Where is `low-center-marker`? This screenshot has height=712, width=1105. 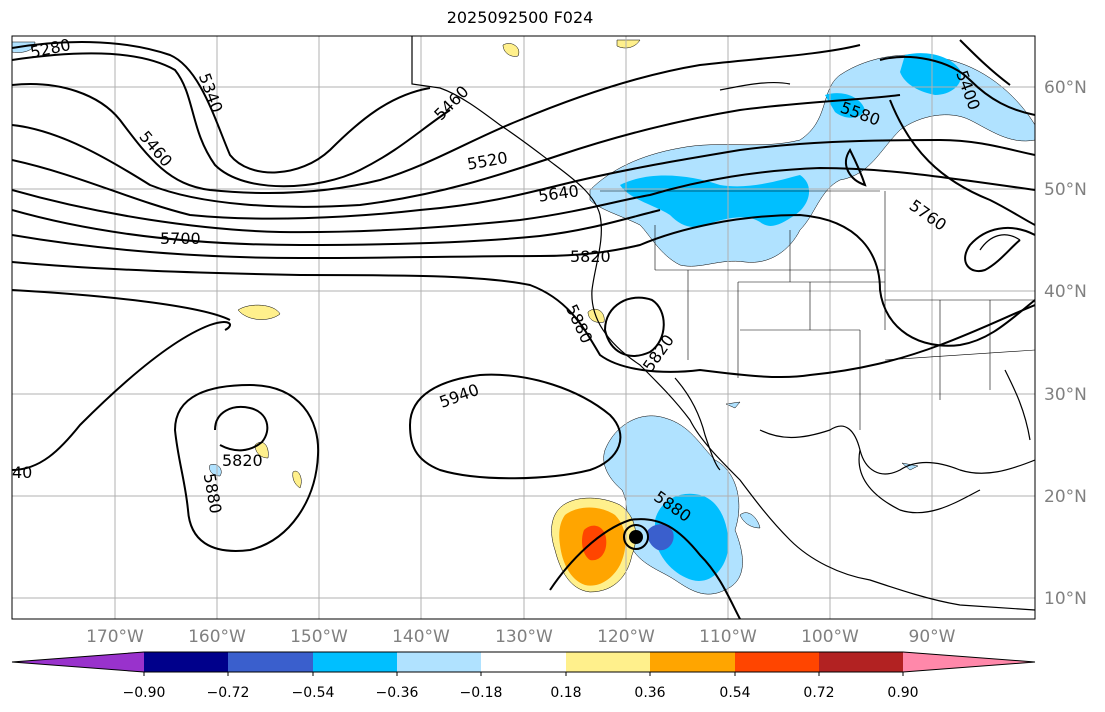 low-center-marker is located at coordinates (636, 537).